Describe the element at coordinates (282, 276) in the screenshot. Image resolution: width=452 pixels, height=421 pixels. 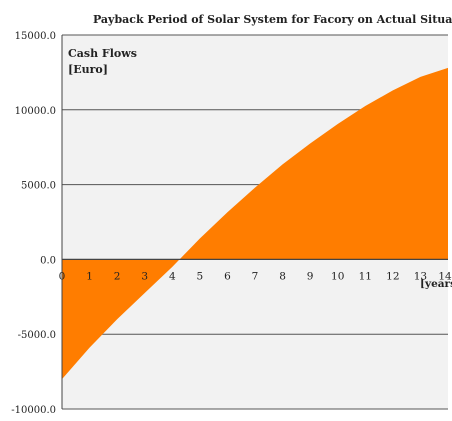
I see `x-tick-label: 8` at that location.